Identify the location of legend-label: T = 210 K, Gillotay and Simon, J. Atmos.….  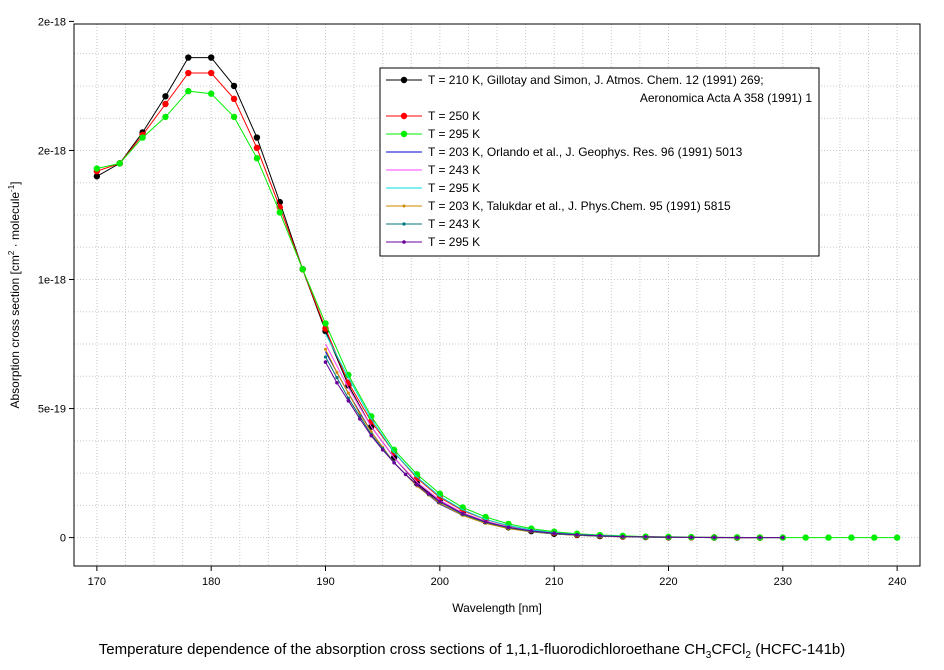
(596, 80).